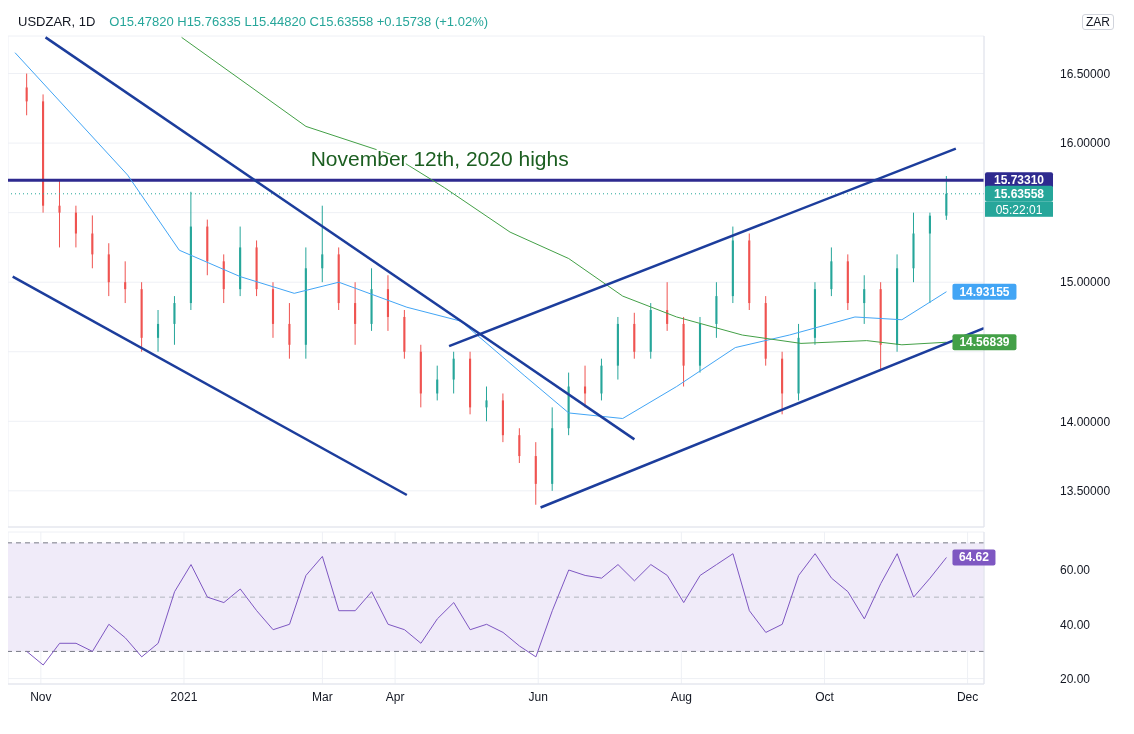  I want to click on chart-title: USDZAR, 1D, so click(57, 21).